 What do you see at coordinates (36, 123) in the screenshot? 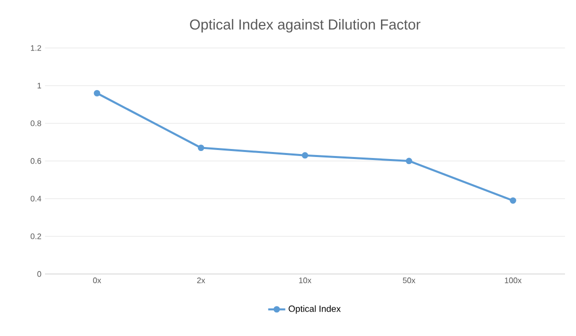
I see `y-tick-label: 0.8` at bounding box center [36, 123].